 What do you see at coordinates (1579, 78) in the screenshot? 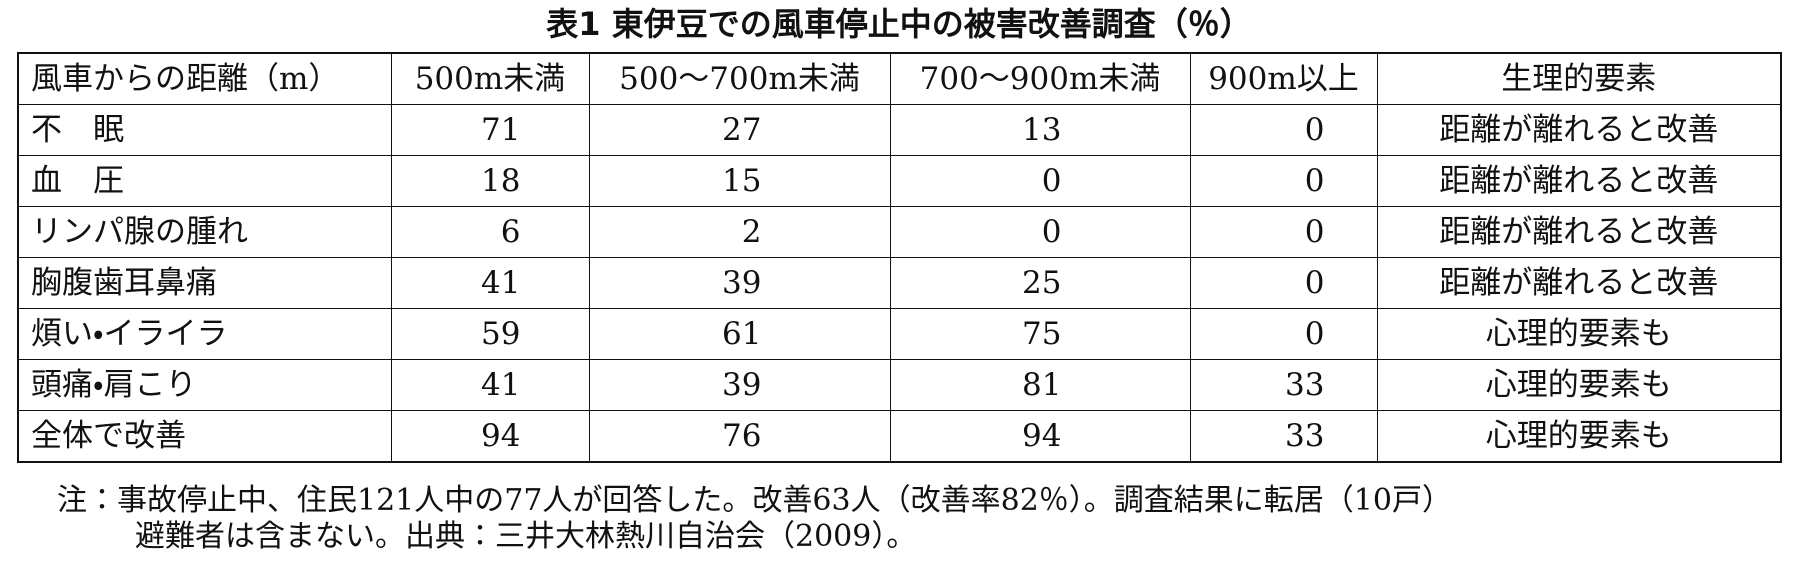
I see `header-cell: 生理的要素` at bounding box center [1579, 78].